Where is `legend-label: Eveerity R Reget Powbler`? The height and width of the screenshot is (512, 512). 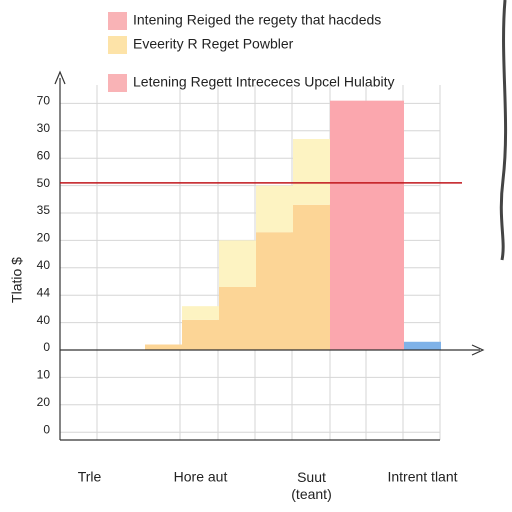 legend-label: Eveerity R Reget Powbler is located at coordinates (213, 44).